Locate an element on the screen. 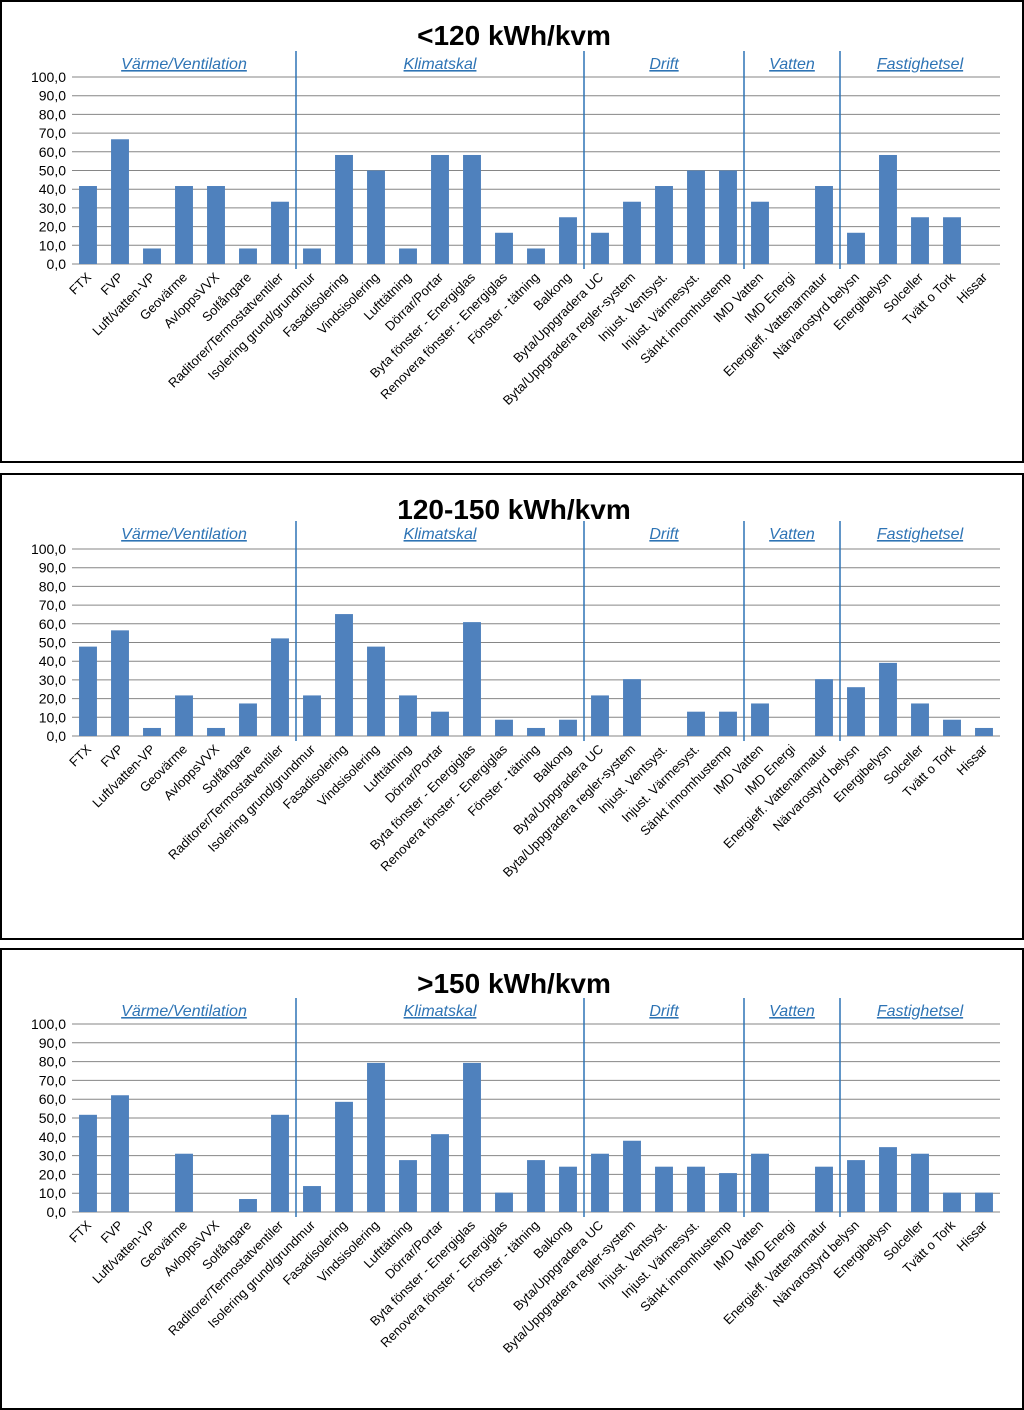 Image resolution: width=1024 pixels, height=1410 pixels. y-tick-label: 20,0 is located at coordinates (52, 227).